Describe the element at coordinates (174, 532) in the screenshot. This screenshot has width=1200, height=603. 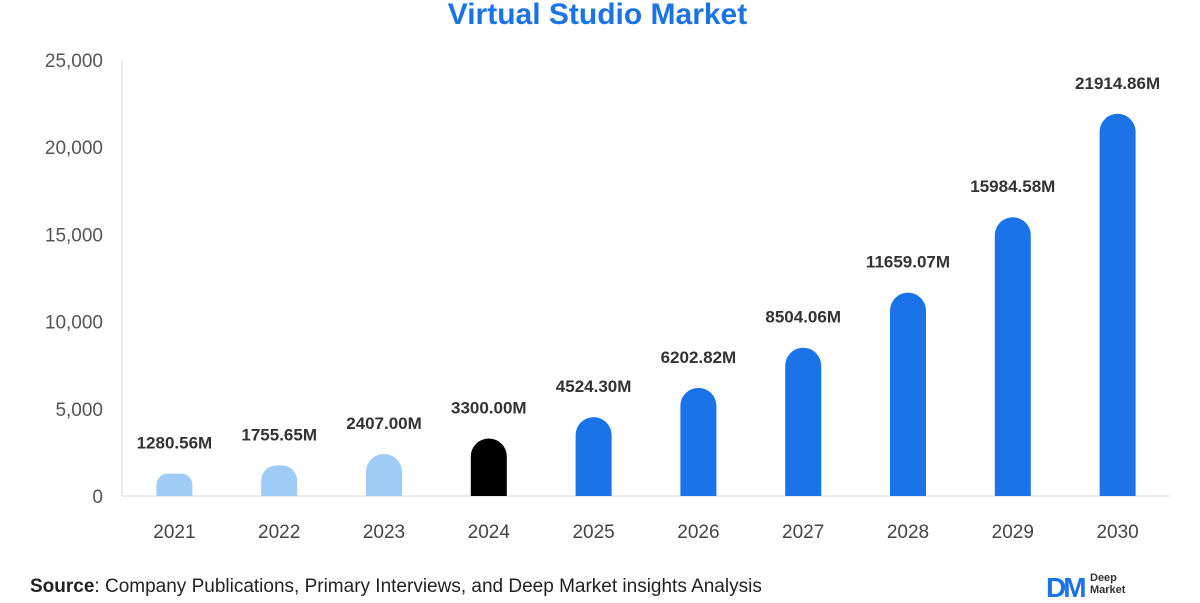
I see `x-tick-label: 2021` at that location.